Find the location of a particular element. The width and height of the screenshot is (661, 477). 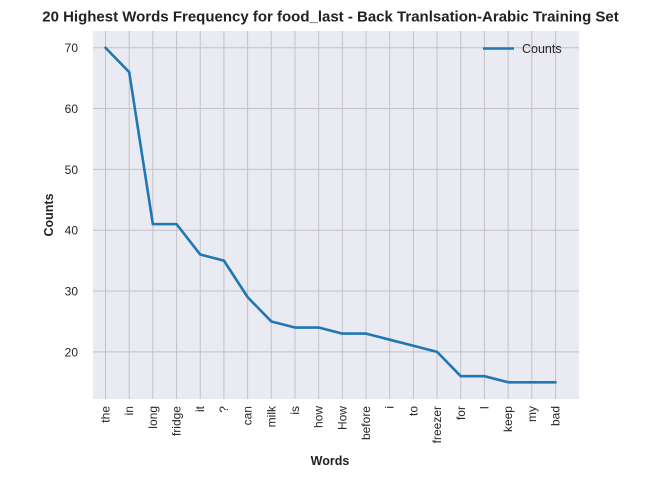

y-axis-ticks: 20 30 40 50 60 70 is located at coordinates (72, 200).